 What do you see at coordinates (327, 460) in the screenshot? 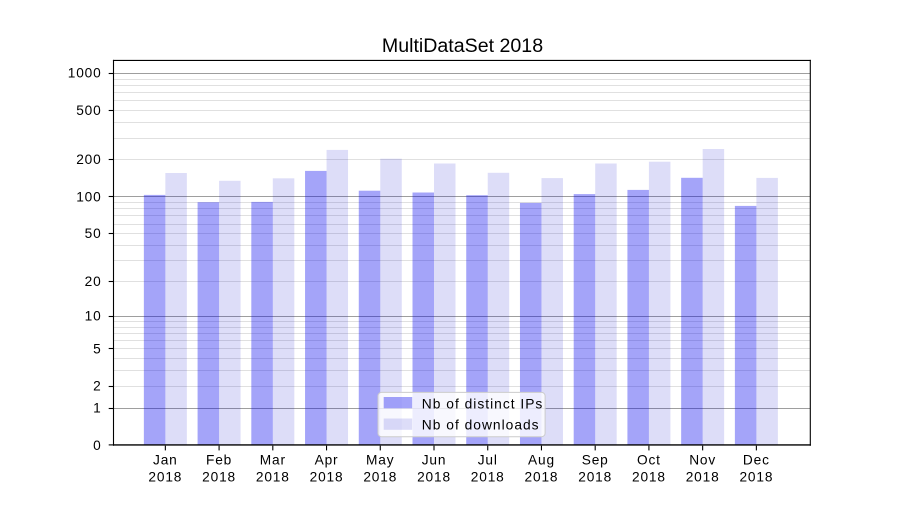
I see `svg-text: Apr` at bounding box center [327, 460].